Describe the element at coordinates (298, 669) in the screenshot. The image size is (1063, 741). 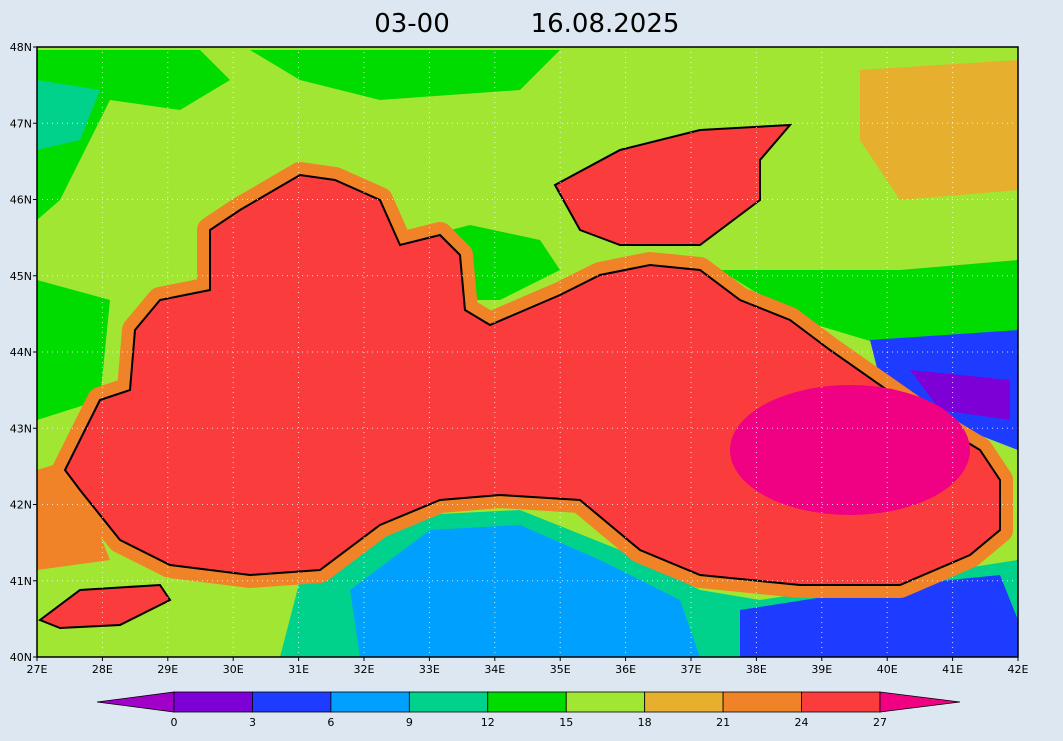
I see `lon-label: 31E` at that location.